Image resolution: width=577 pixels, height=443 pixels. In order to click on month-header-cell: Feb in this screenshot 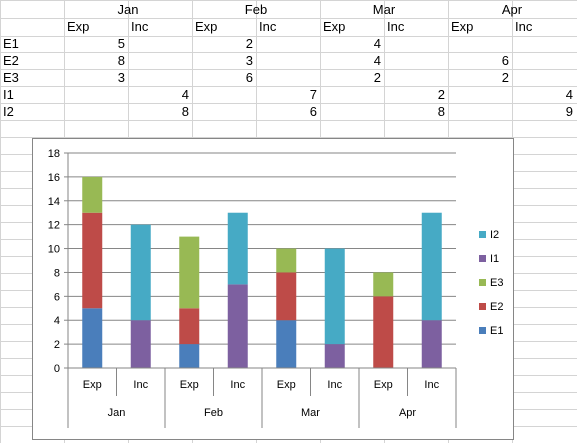, I will do `click(256, 9)`.